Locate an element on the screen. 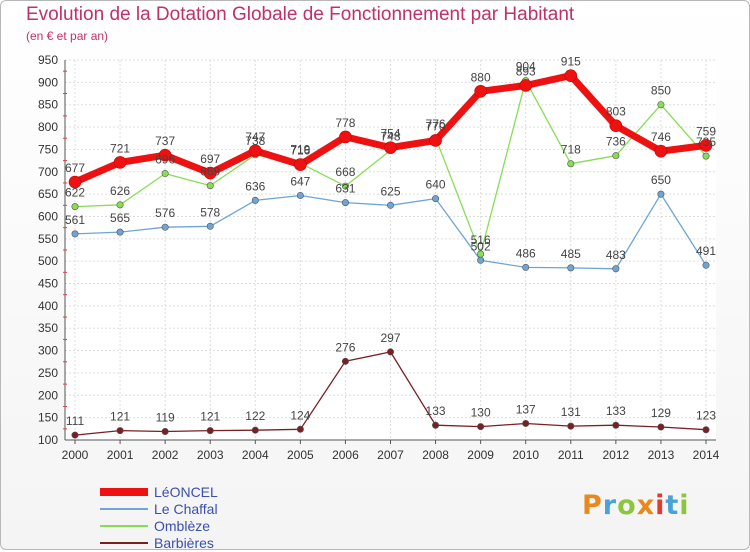 The image size is (750, 552). data-label-ombleze: 850 is located at coordinates (661, 91).